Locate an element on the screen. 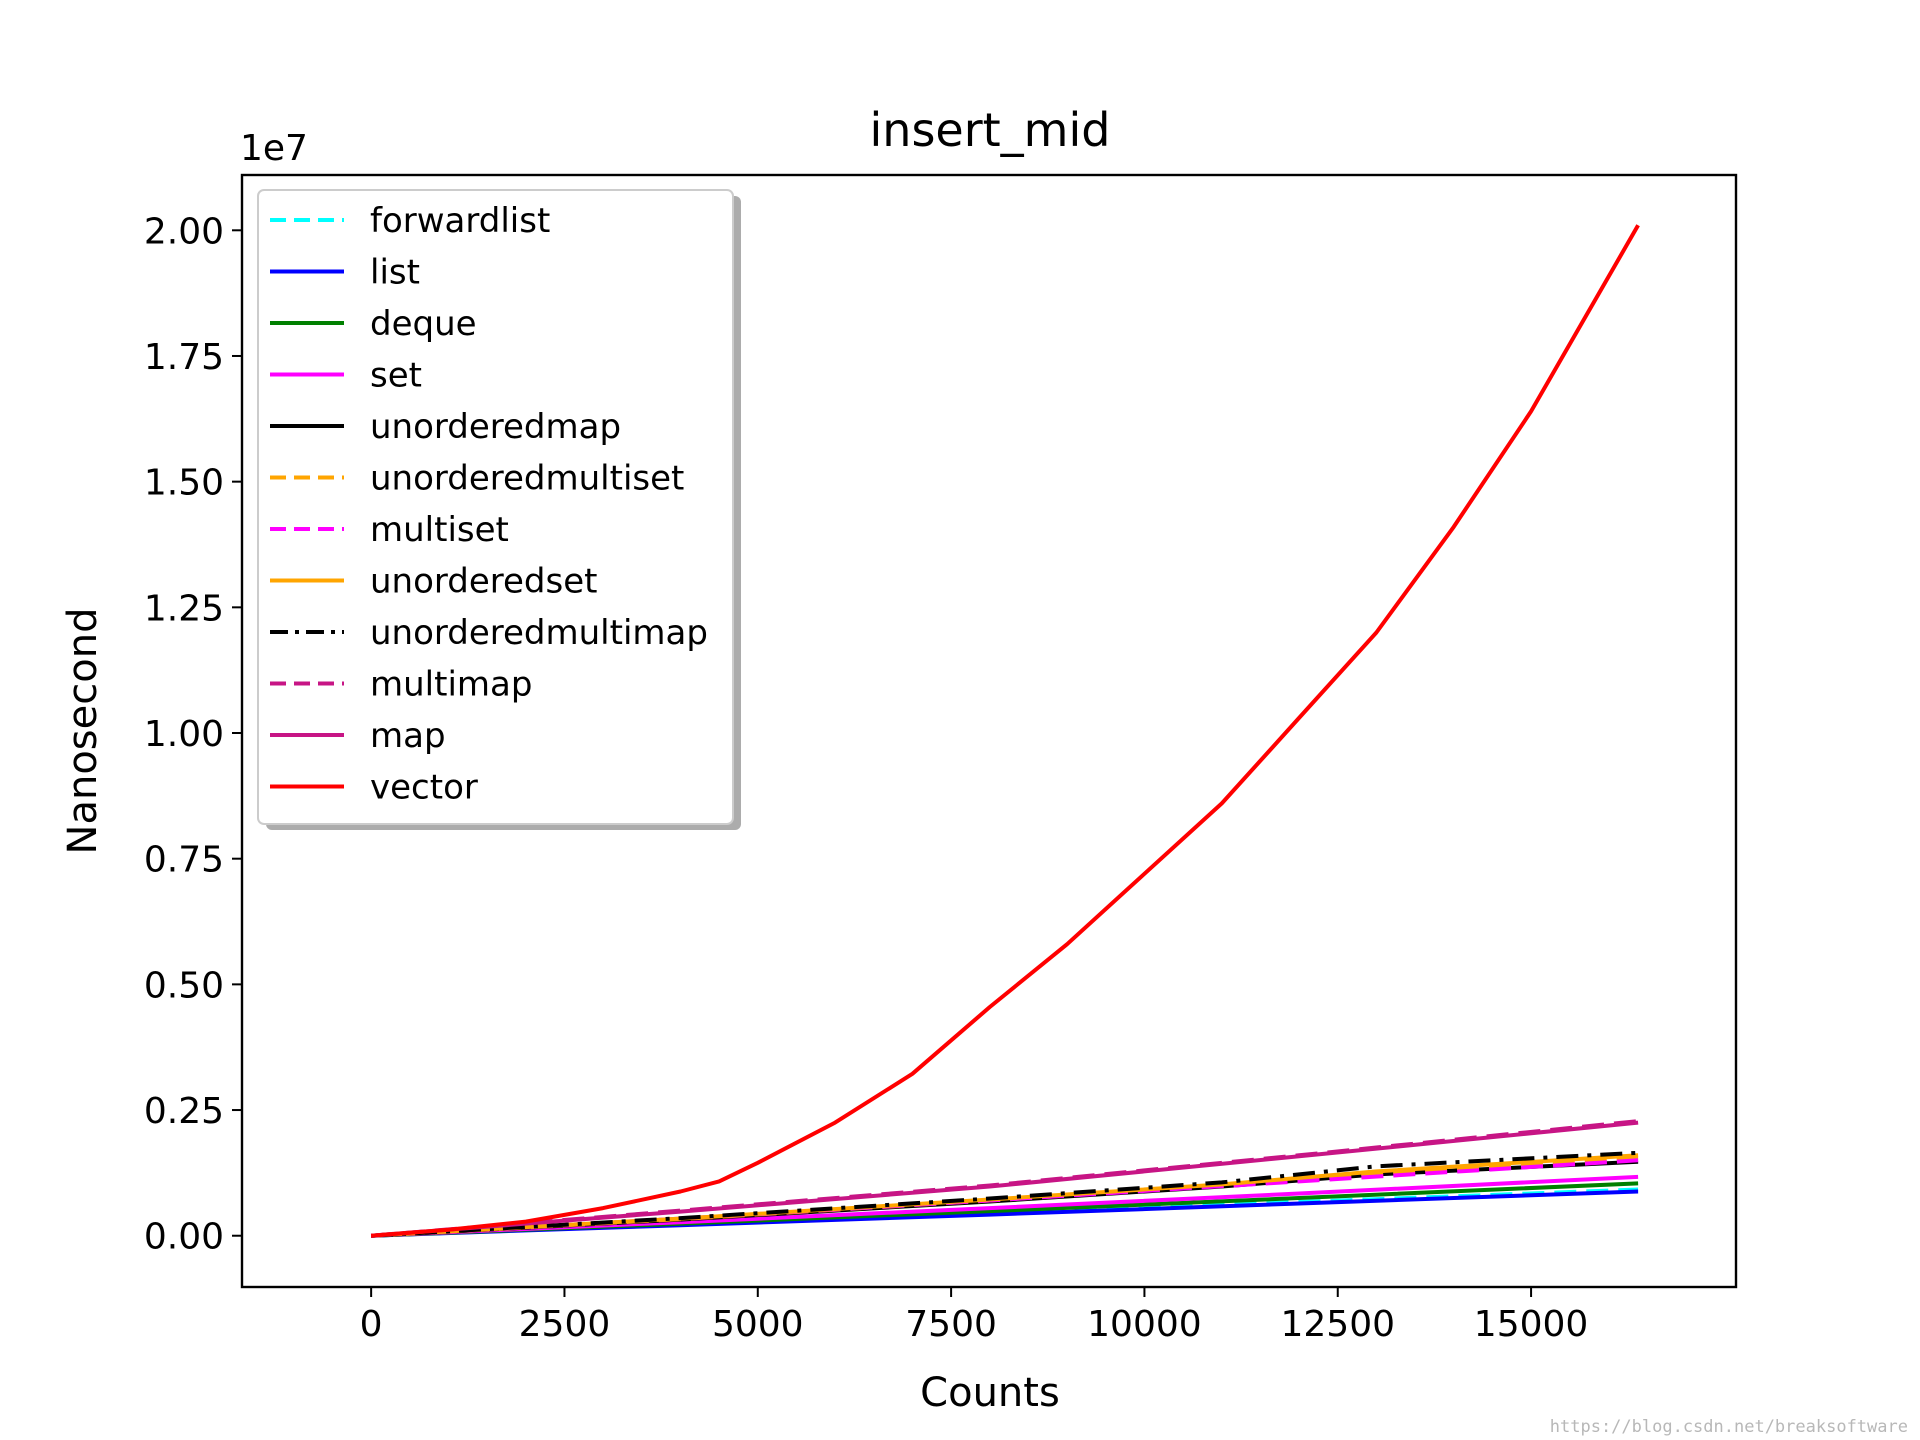 The image size is (1920, 1440). y-tick-label: 0.25 is located at coordinates (184, 1111).